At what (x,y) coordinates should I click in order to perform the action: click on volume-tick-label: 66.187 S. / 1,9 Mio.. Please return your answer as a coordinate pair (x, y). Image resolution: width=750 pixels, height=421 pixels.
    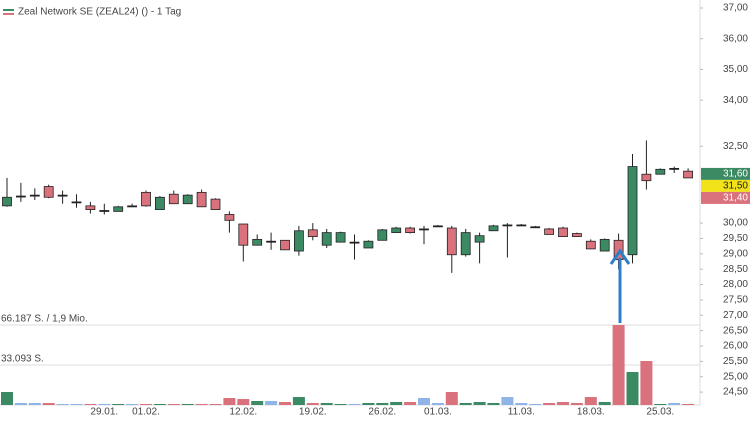
    Looking at the image, I should click on (44, 319).